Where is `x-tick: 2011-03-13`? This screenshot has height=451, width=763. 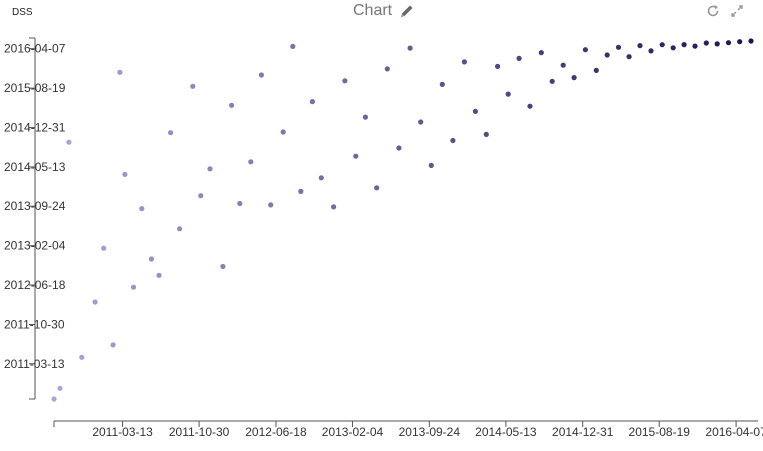 x-tick: 2011-03-13 is located at coordinates (122, 430).